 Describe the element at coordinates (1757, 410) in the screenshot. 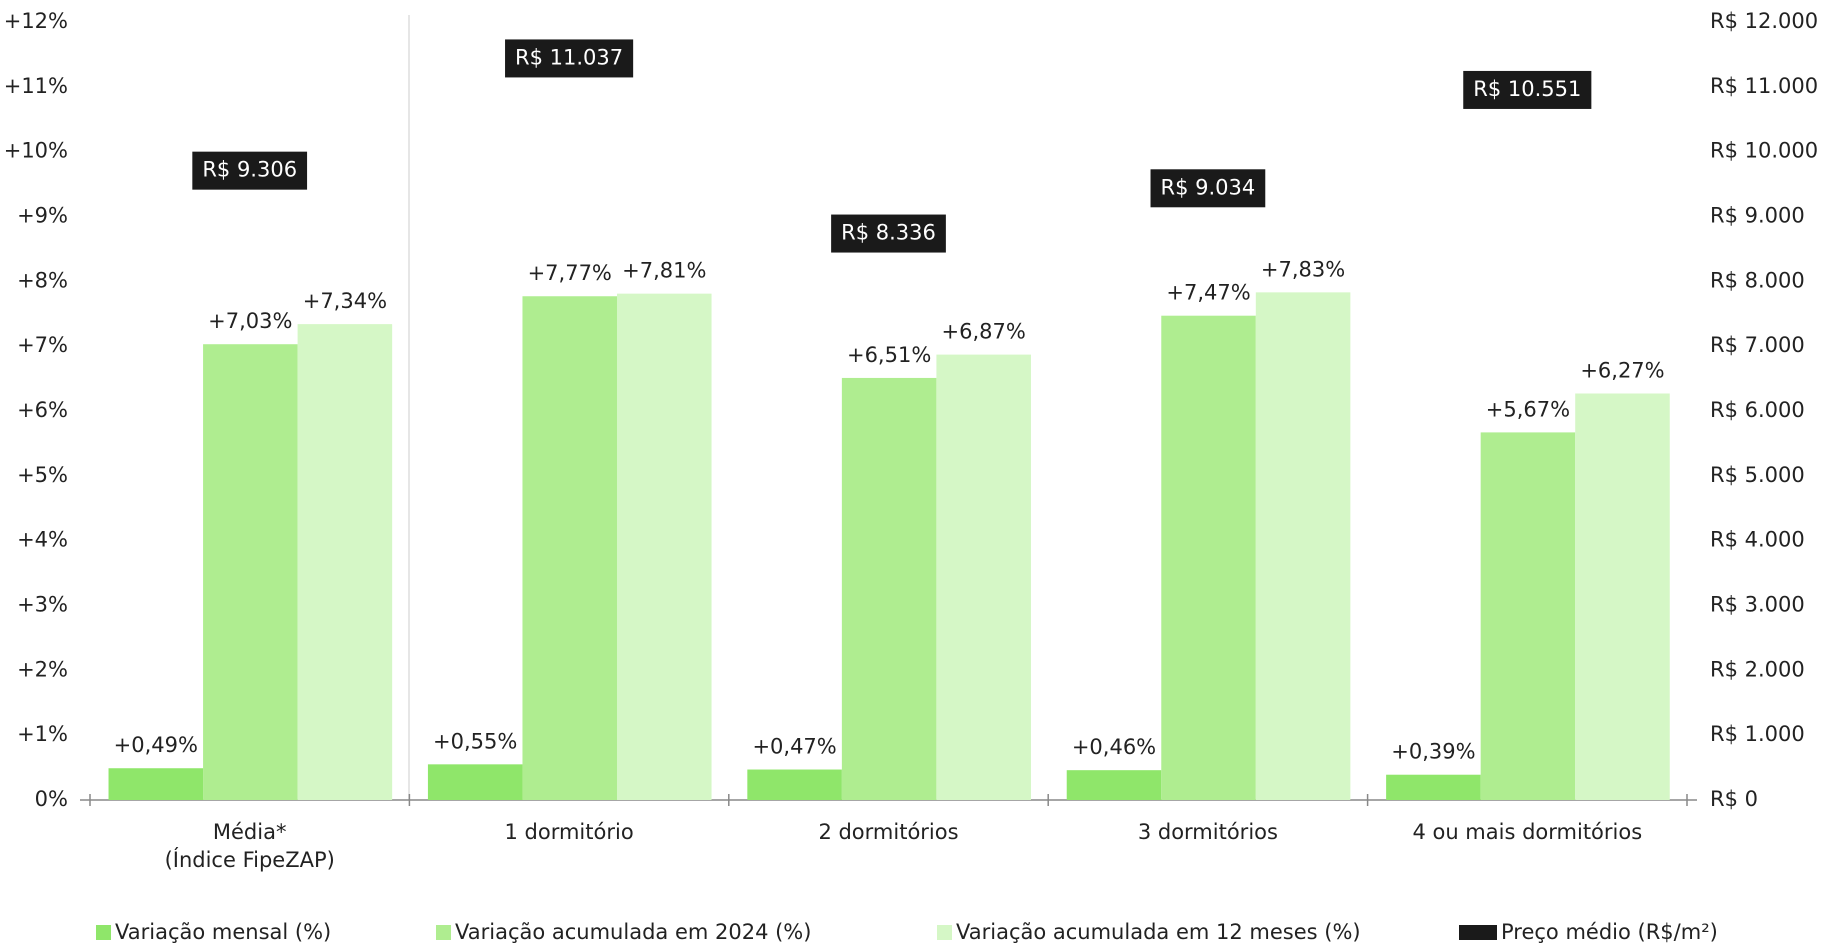

I see `y2-tick-label: R$ 6.000` at that location.